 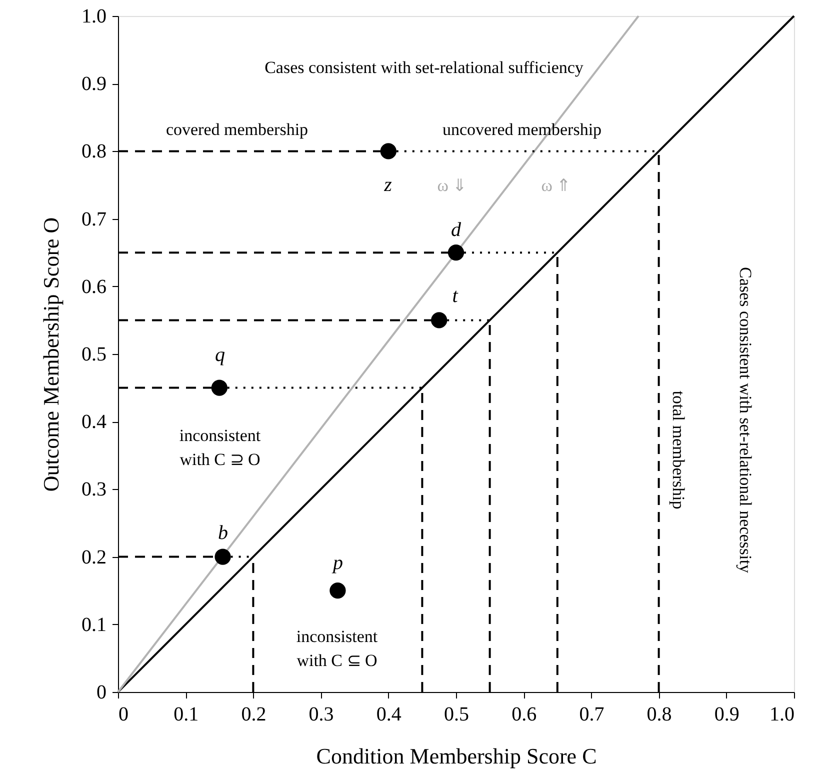 I want to click on y-tick-label: 0.2, so click(x=94, y=557).